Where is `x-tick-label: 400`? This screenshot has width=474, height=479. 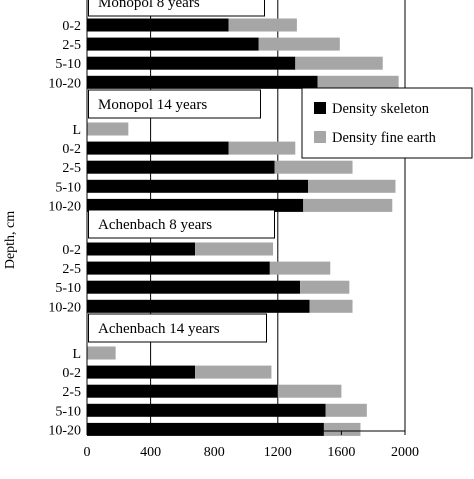
x-tick-label: 400 is located at coordinates (150, 452).